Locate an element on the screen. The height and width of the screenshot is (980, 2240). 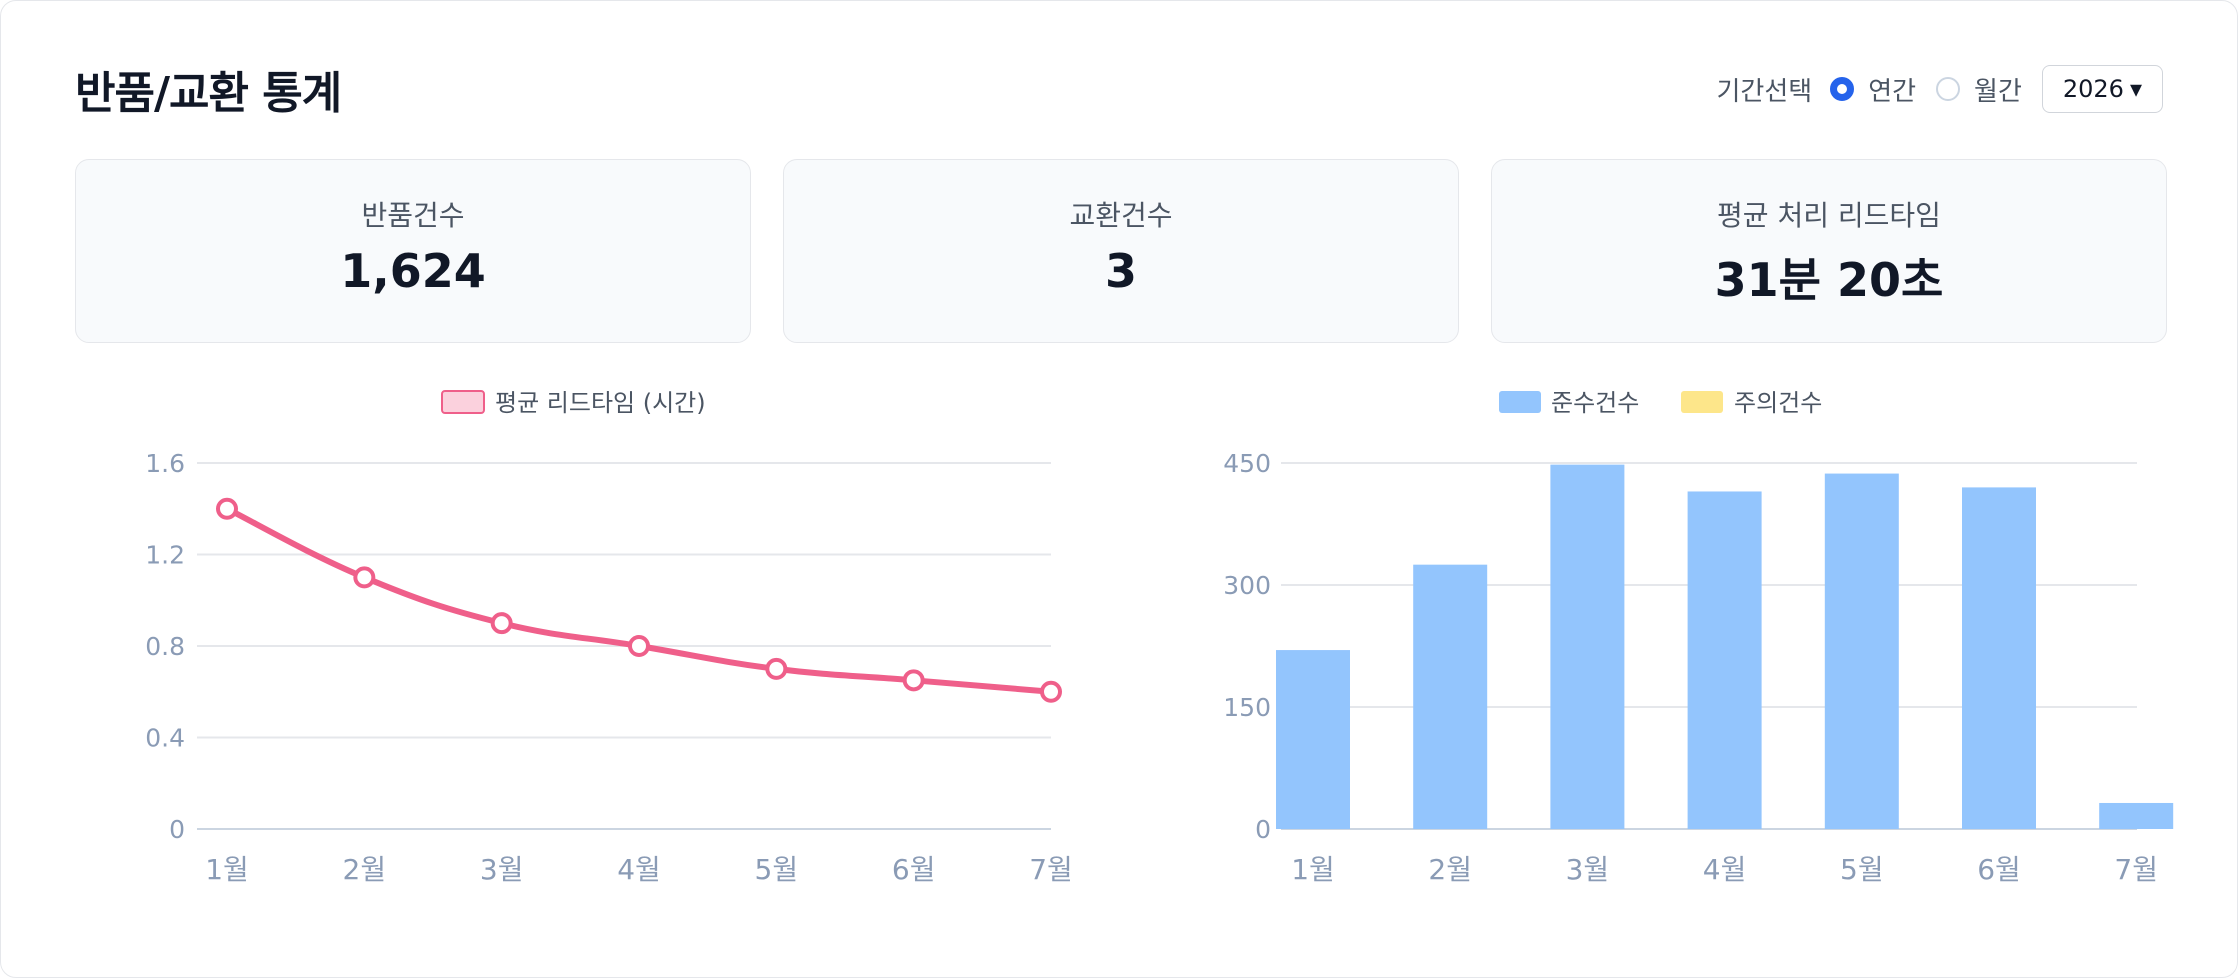
return-count-value: 1,624 is located at coordinates (413, 271).